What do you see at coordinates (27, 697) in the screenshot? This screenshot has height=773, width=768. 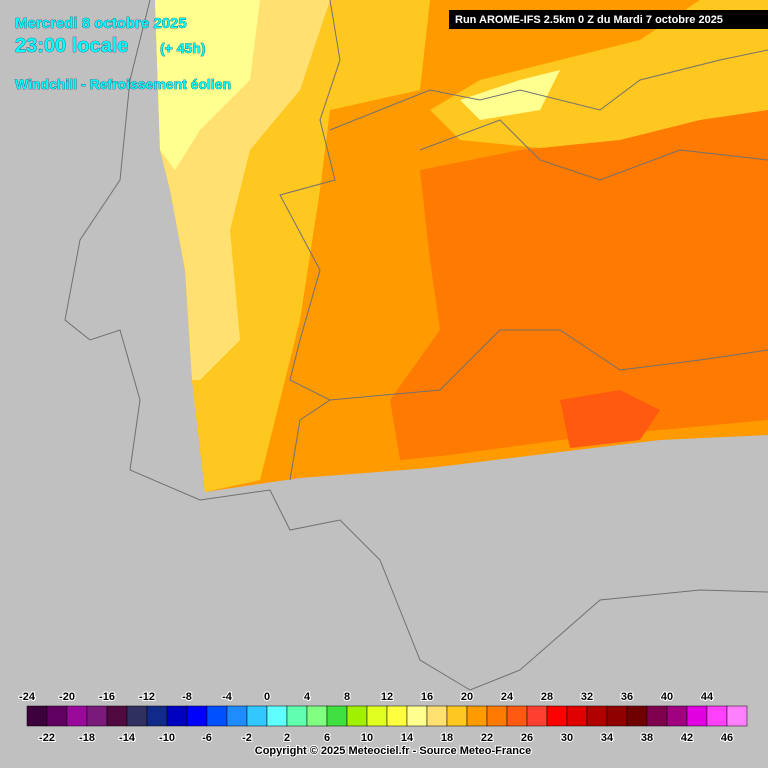 I see `legend-label: -24` at bounding box center [27, 697].